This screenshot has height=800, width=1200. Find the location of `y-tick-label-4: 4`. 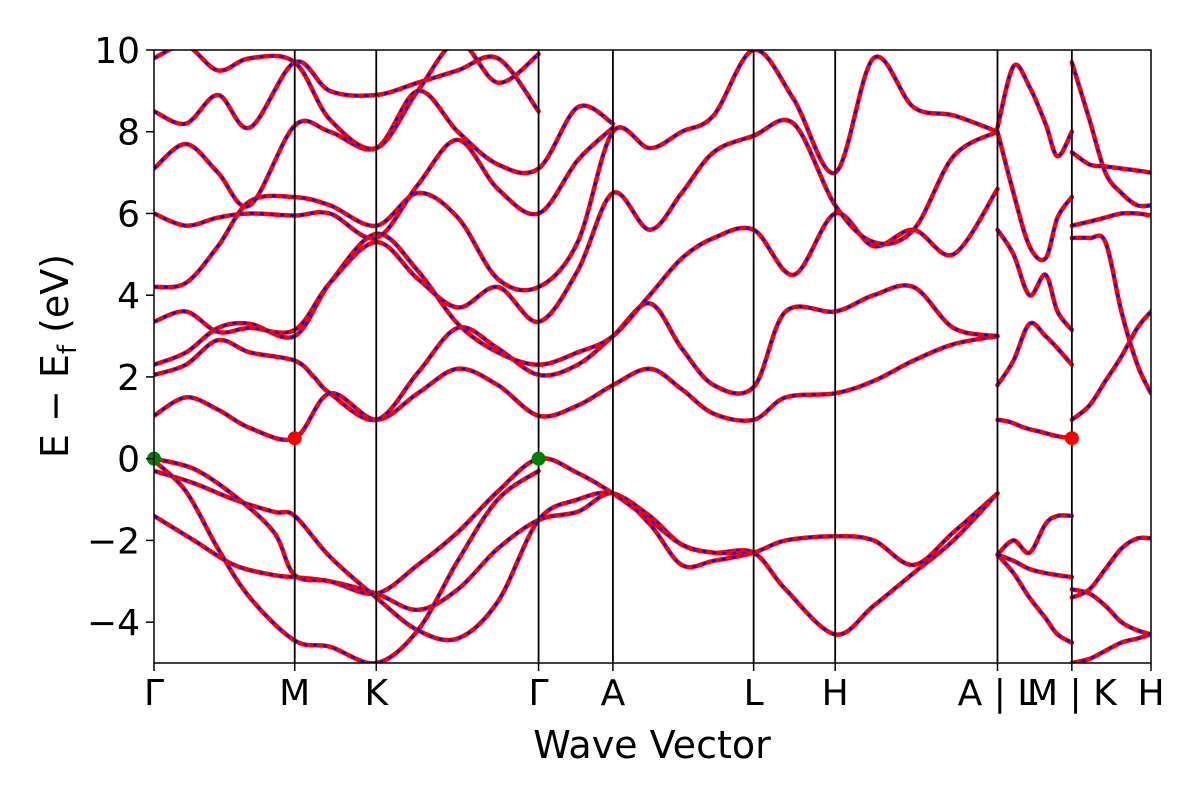

y-tick-label-4: 4 is located at coordinates (128, 296).